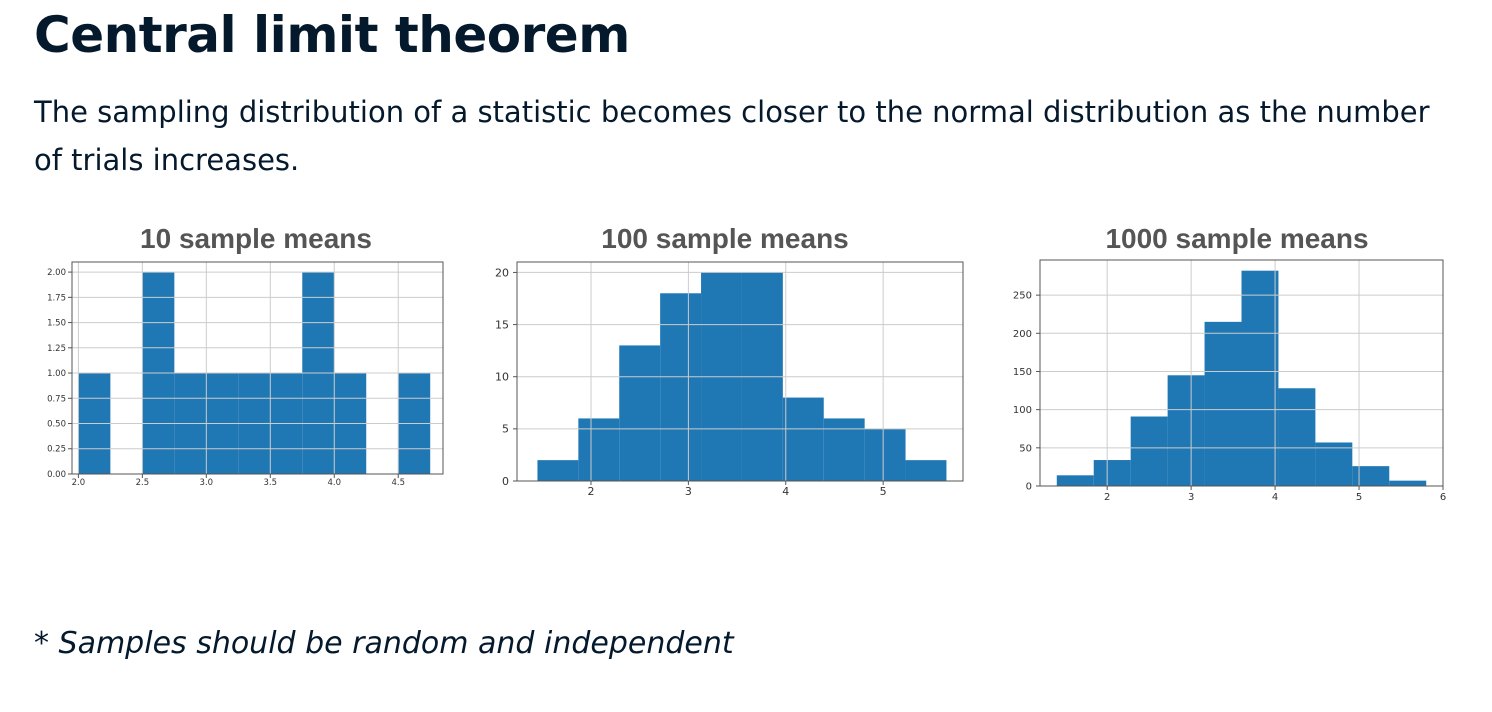 Image resolution: width=1492 pixels, height=712 pixels. What do you see at coordinates (256, 238) in the screenshot?
I see `chart-title: 10 sample means` at bounding box center [256, 238].